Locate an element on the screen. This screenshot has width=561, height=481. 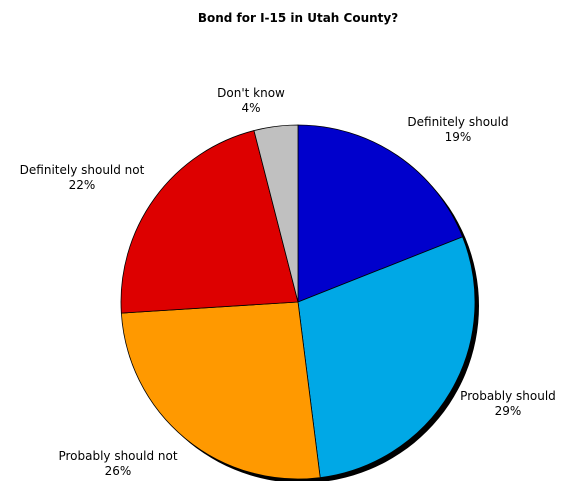
slice-label-value: 19% is located at coordinates (458, 137).